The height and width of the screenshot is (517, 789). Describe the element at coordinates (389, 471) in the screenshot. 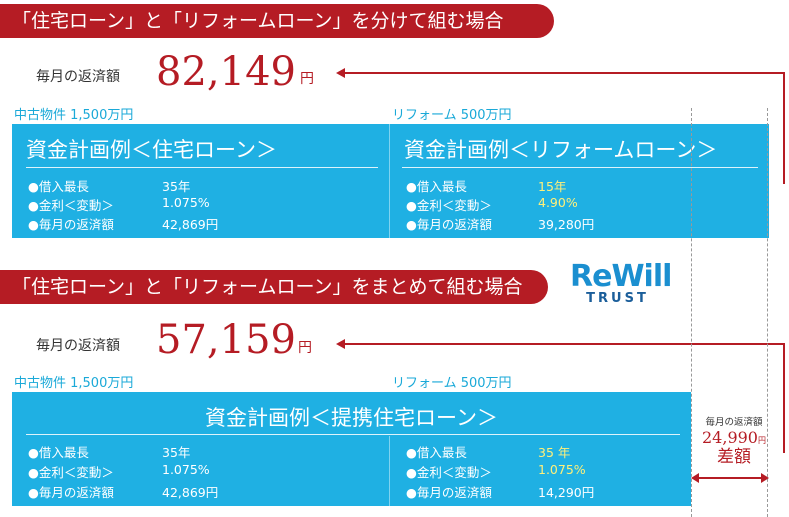

I see `bottom-panel-separator` at that location.